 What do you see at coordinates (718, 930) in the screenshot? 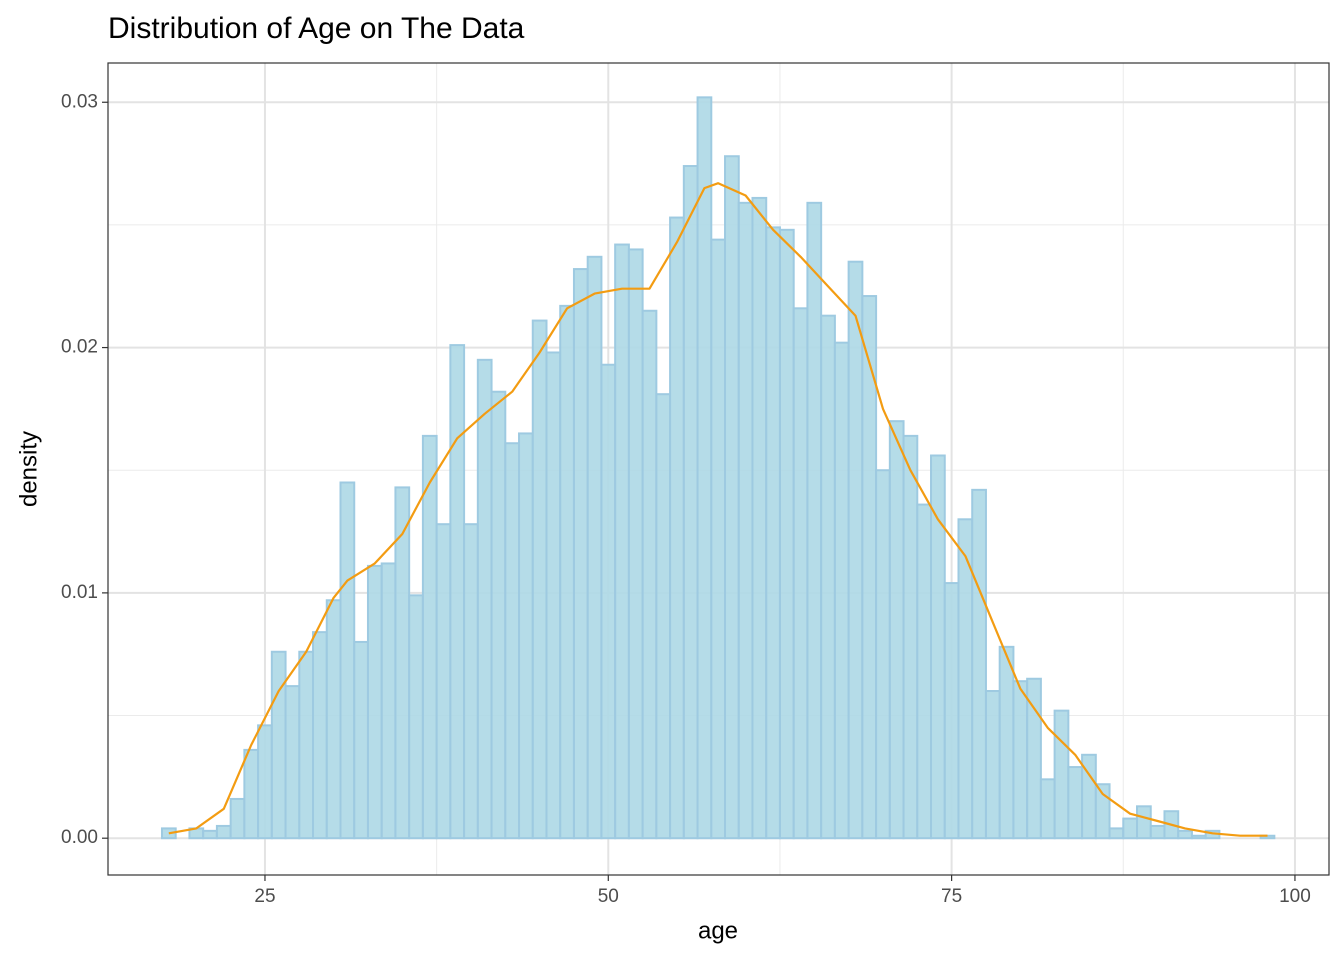
I see `x-axis-title: age` at bounding box center [718, 930].